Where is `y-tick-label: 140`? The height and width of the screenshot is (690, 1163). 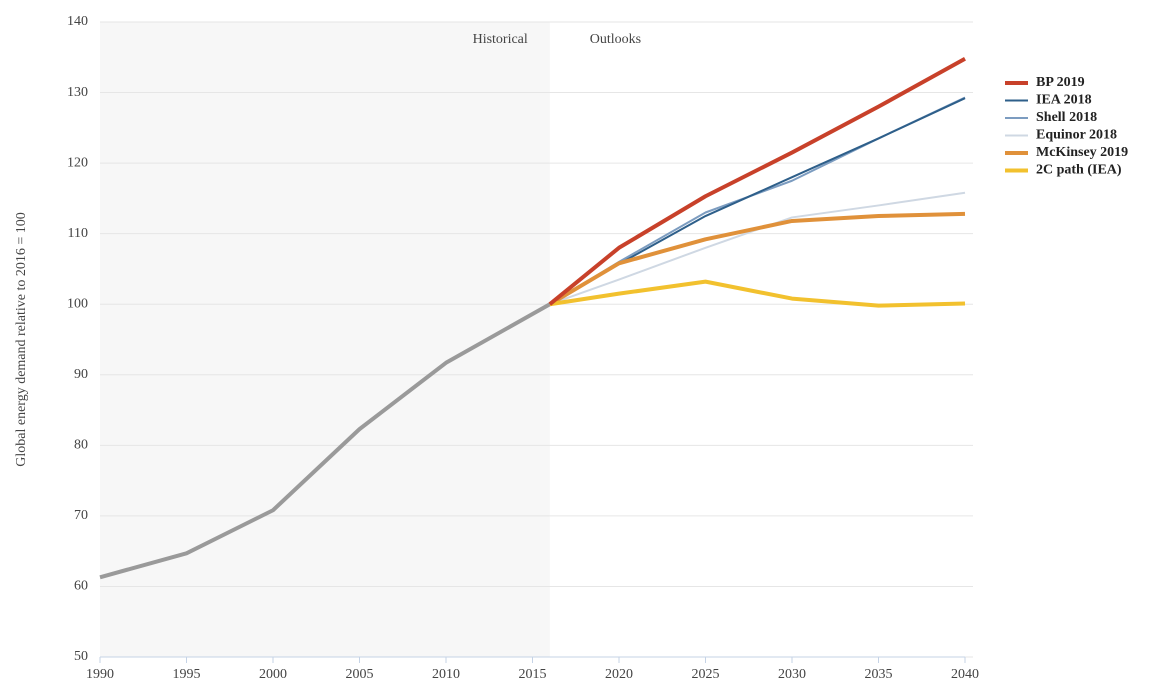 y-tick-label: 140 is located at coordinates (77, 21).